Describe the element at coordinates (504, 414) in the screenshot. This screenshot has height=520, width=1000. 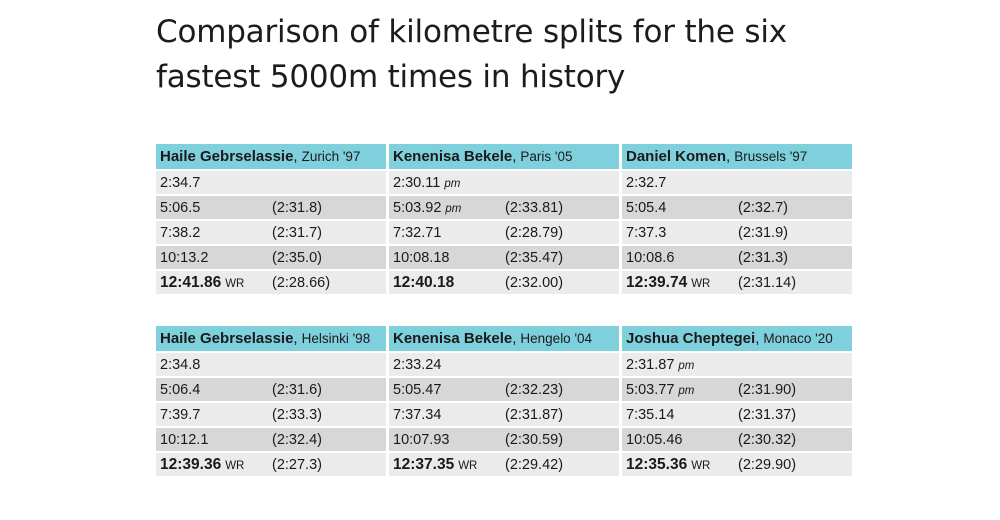
I see `split-row: 7:37.34 (2:31.87)` at that location.